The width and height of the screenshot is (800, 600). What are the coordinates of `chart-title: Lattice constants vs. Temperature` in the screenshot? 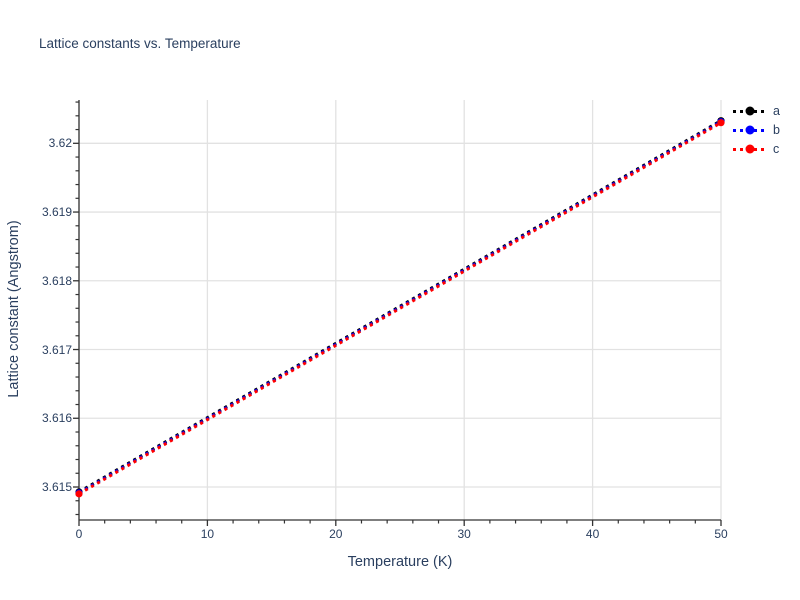 It's located at (140, 43).